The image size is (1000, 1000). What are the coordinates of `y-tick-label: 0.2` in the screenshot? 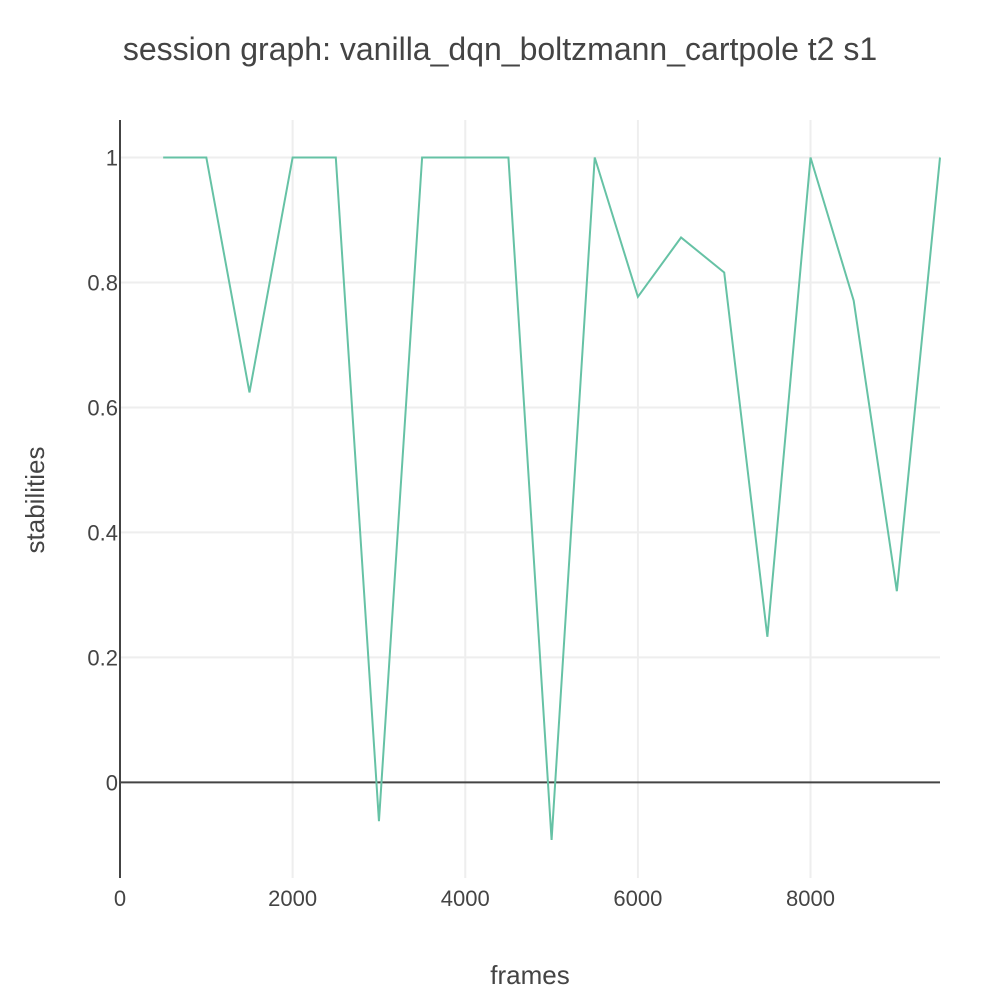 It's located at (102, 657).